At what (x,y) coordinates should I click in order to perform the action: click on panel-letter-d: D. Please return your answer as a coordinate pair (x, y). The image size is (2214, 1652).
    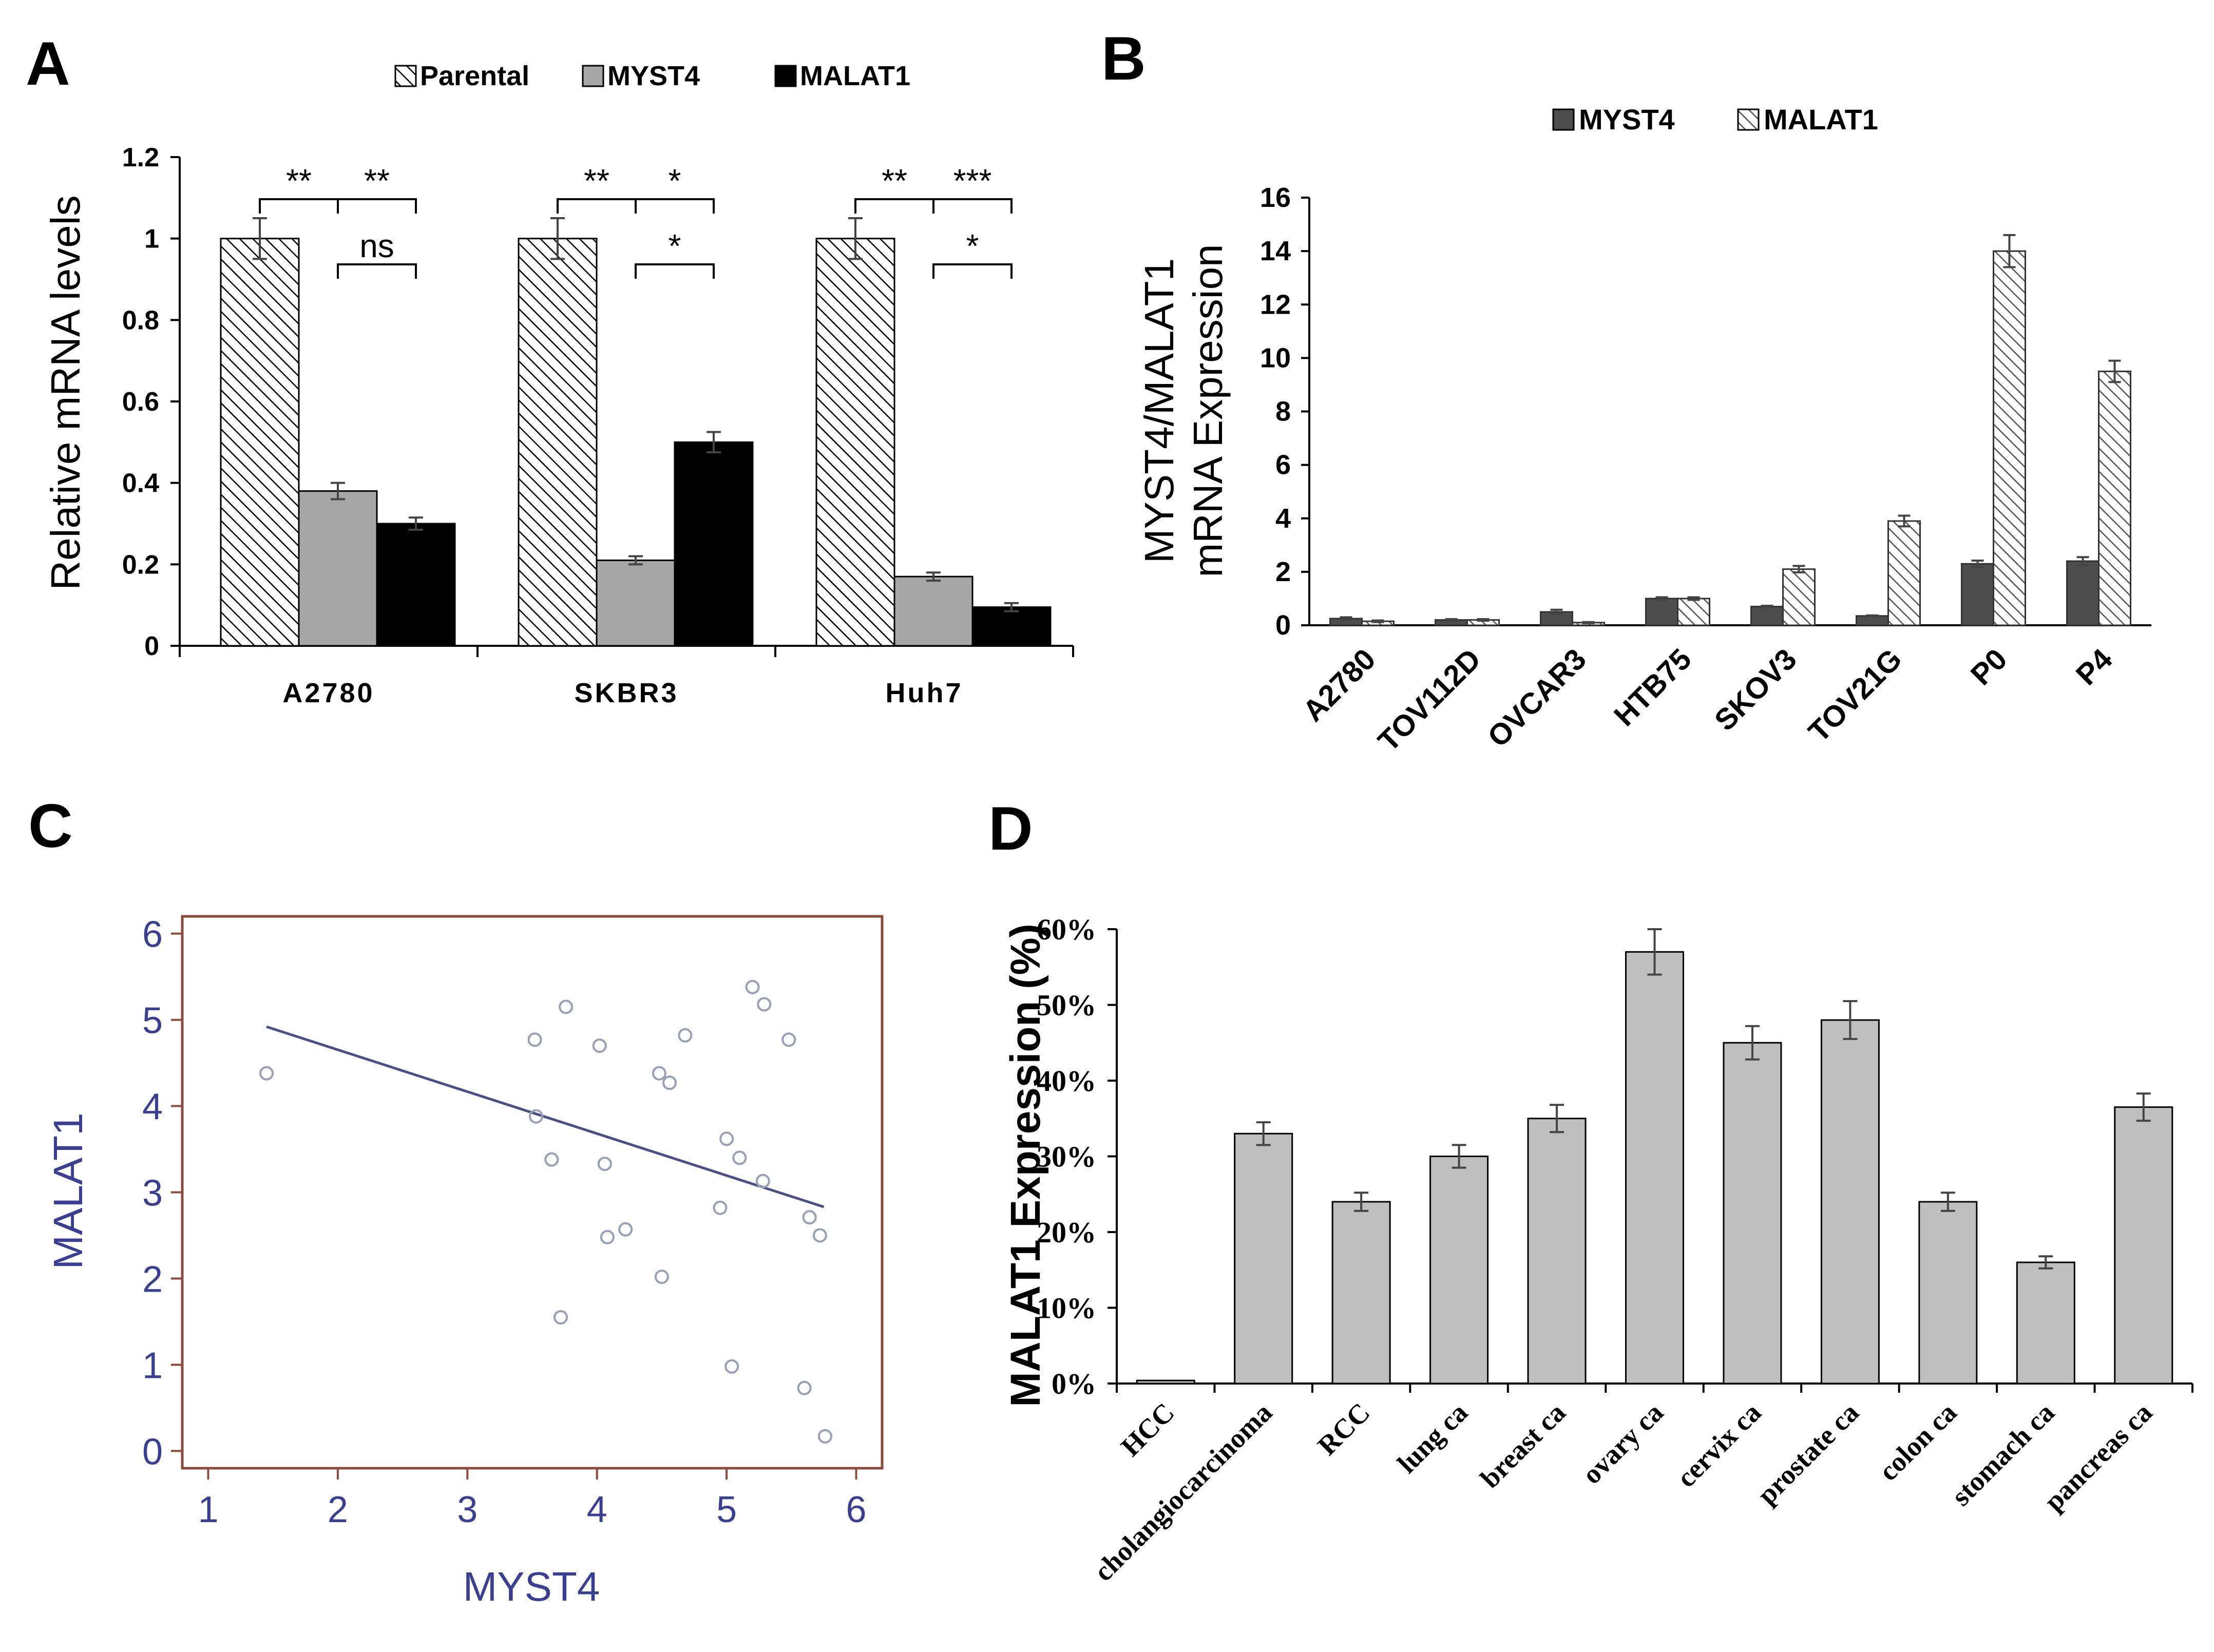
    Looking at the image, I should click on (1011, 828).